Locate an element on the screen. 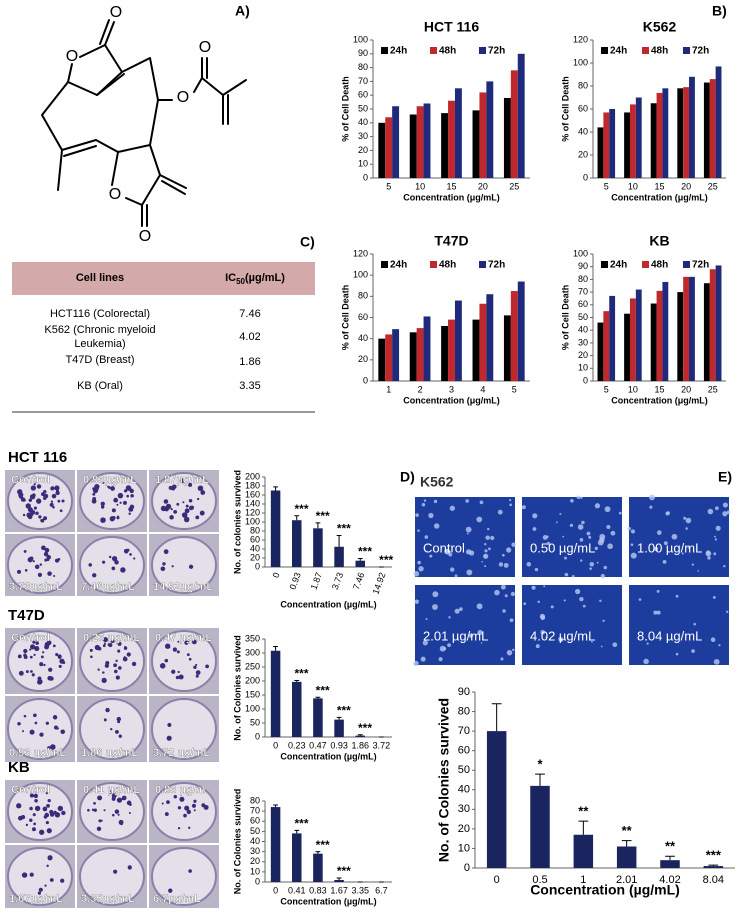 The image size is (740, 919). x-tick-label: 3.35 is located at coordinates (360, 890).